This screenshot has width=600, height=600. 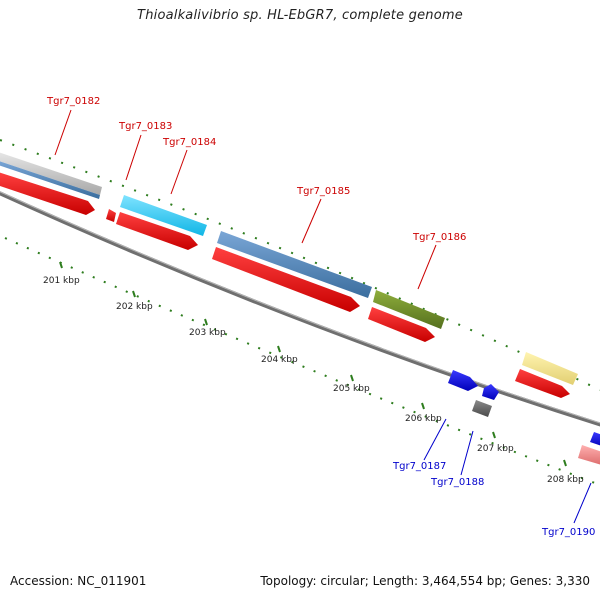 I want to click on gene-label: Tgr7_0190, so click(x=568, y=532).